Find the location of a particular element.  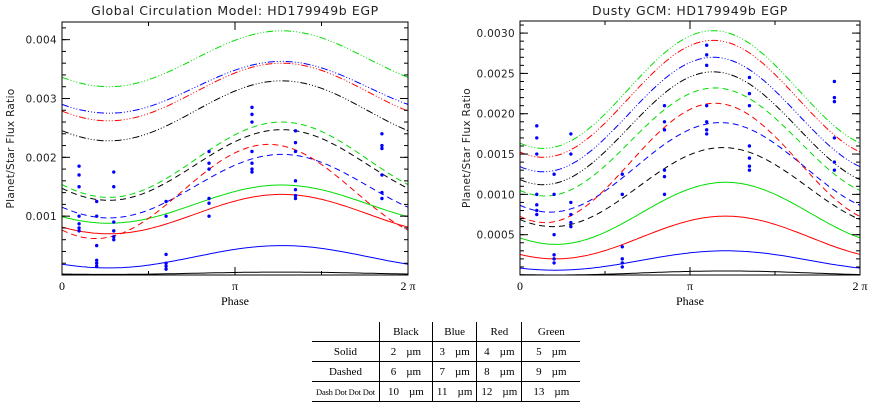

legend-col-black: Black is located at coordinates (405, 332).